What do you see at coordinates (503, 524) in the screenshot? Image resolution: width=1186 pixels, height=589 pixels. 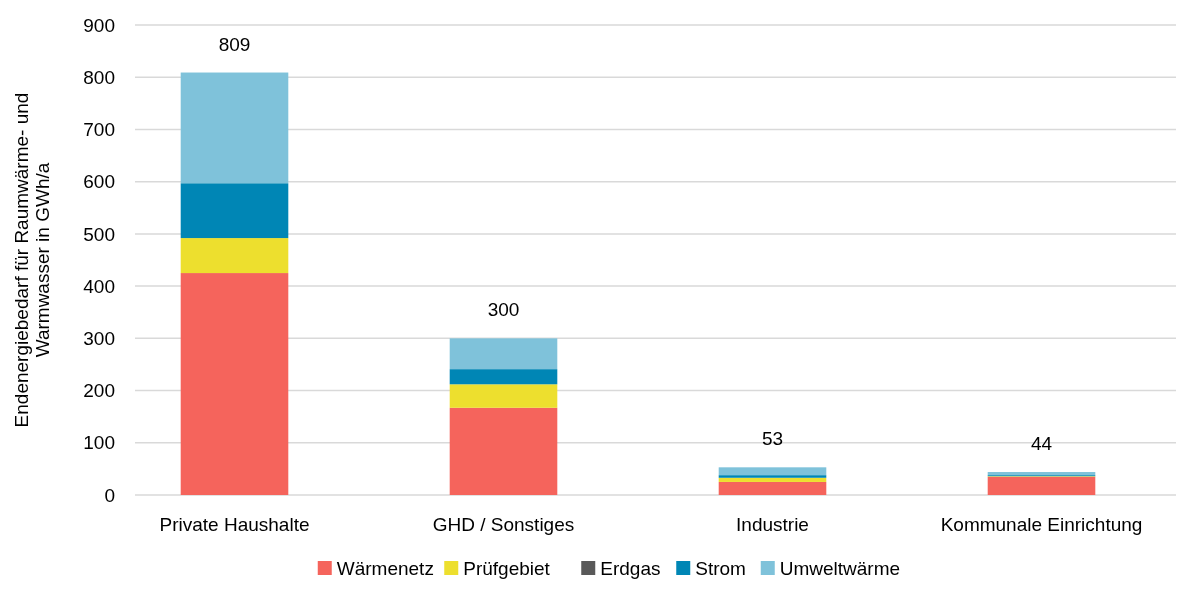 I see `x-tick-label: GHD / Sonstiges` at bounding box center [503, 524].